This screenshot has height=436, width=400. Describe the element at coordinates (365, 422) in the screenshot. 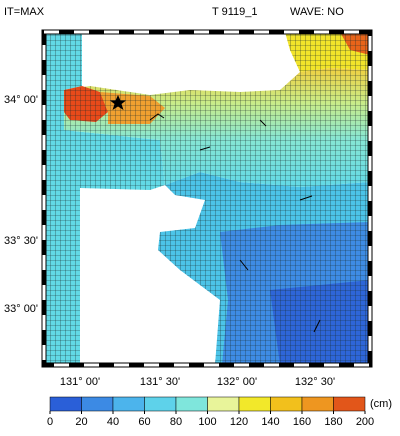

I see `colorbar-tick-label: 200` at that location.